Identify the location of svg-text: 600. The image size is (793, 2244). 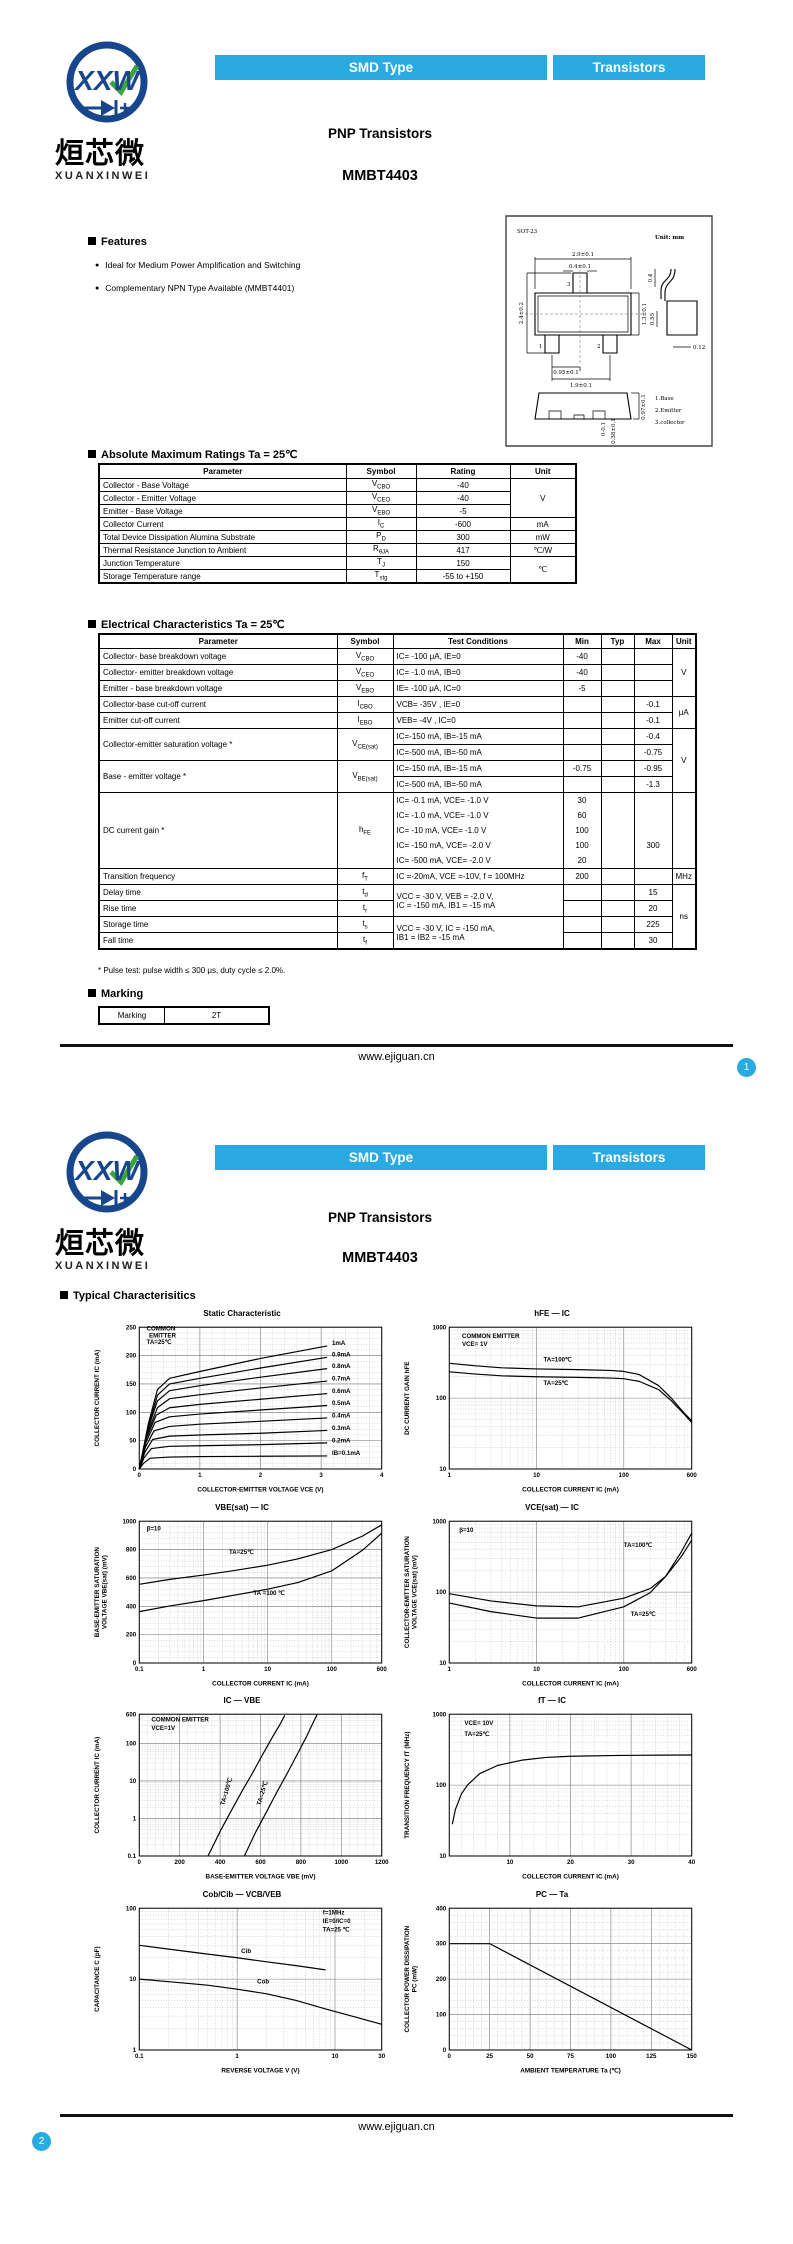
(260, 1863).